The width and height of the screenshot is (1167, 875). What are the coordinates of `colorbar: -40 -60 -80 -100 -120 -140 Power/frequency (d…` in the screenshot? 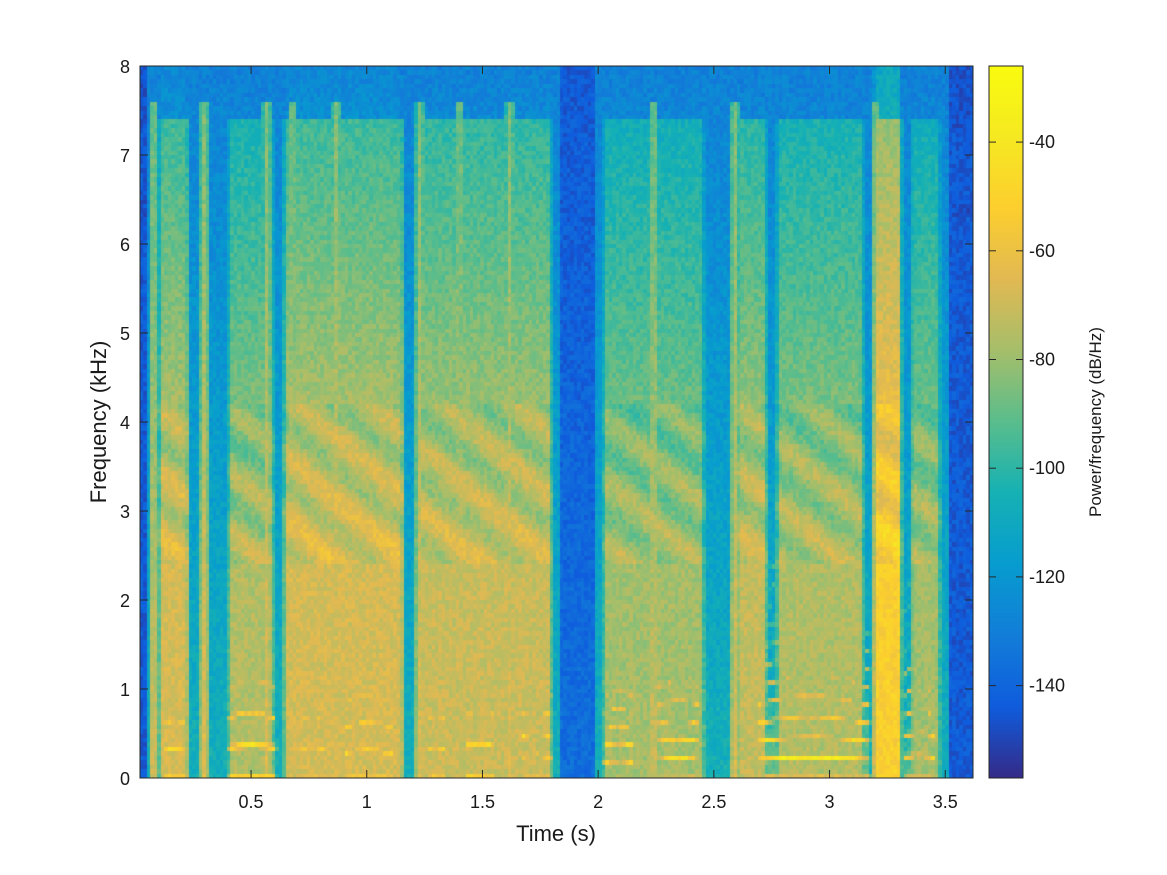 It's located at (1046, 422).